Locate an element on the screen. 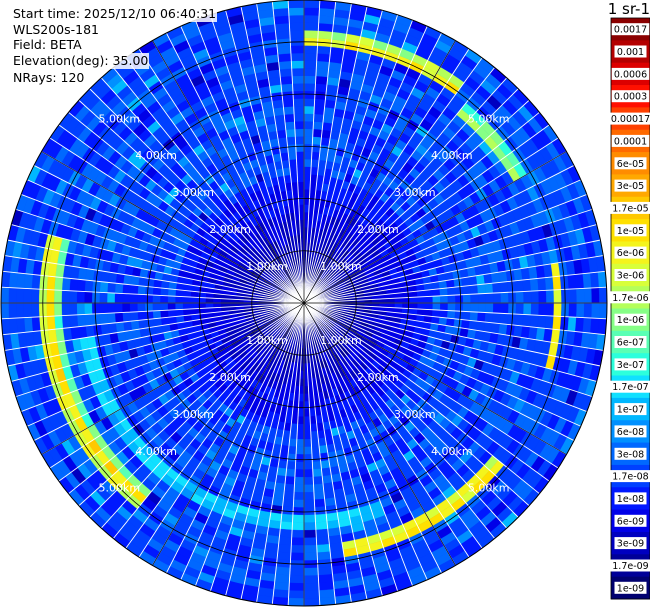 This screenshot has width=650, height=610. colorbar-tick-label: 0.0017 is located at coordinates (630, 30).